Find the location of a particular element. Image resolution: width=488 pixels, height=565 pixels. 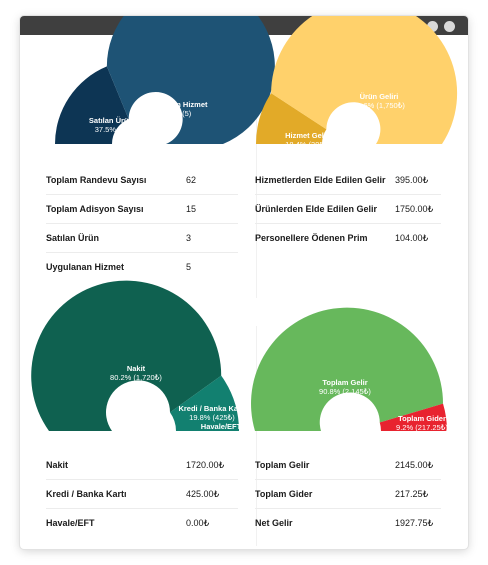

slice-label: Satılan Ürün is located at coordinates (111, 120).